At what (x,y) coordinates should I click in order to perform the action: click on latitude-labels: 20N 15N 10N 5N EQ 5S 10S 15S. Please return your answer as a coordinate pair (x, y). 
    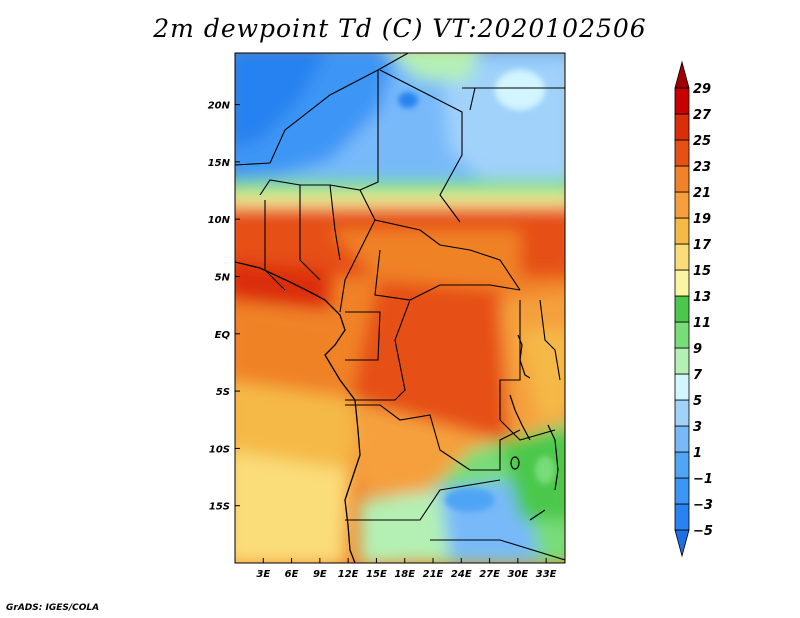
    Looking at the image, I should click on (224, 307).